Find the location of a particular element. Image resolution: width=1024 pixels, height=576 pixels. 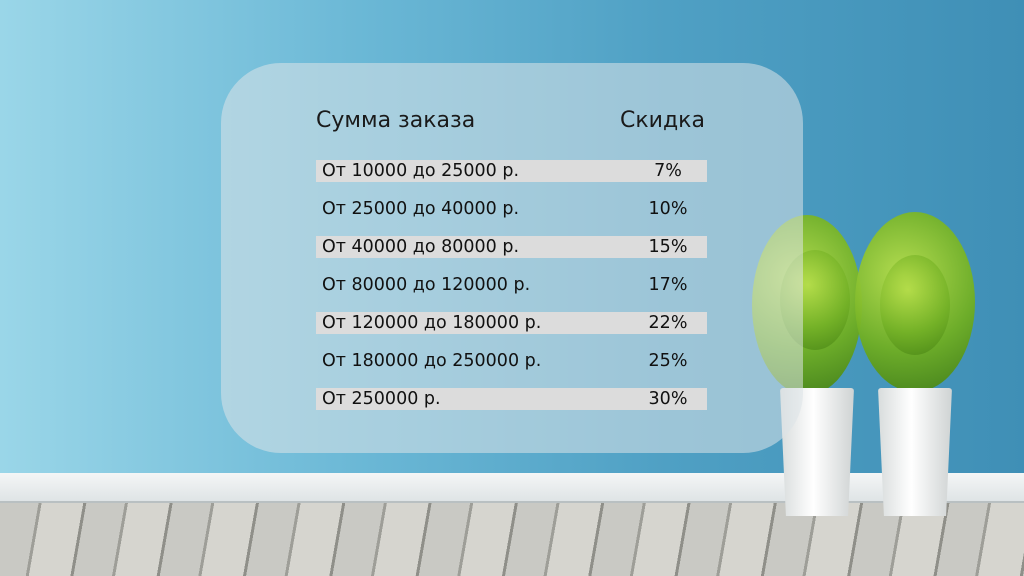

discount-cell: 22% is located at coordinates (668, 323).